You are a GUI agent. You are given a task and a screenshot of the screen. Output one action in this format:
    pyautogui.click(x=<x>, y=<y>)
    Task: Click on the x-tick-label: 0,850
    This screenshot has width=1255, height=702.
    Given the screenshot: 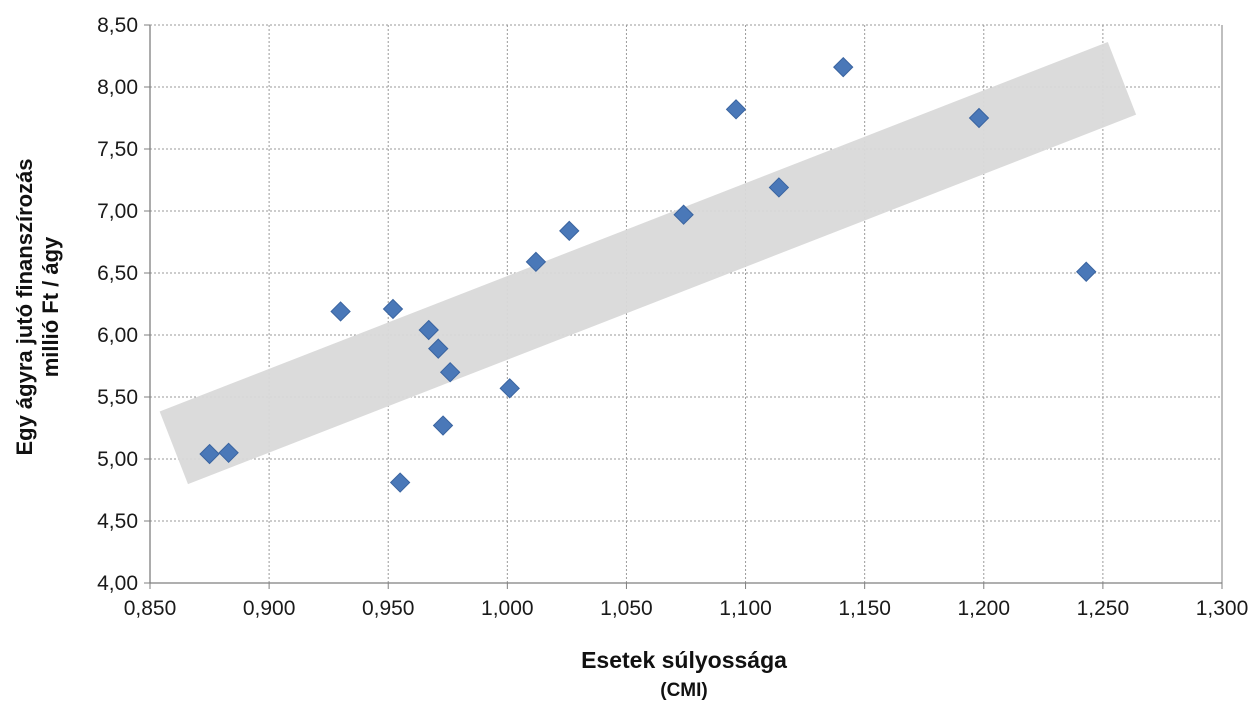 What is the action you would take?
    pyautogui.click(x=150, y=608)
    